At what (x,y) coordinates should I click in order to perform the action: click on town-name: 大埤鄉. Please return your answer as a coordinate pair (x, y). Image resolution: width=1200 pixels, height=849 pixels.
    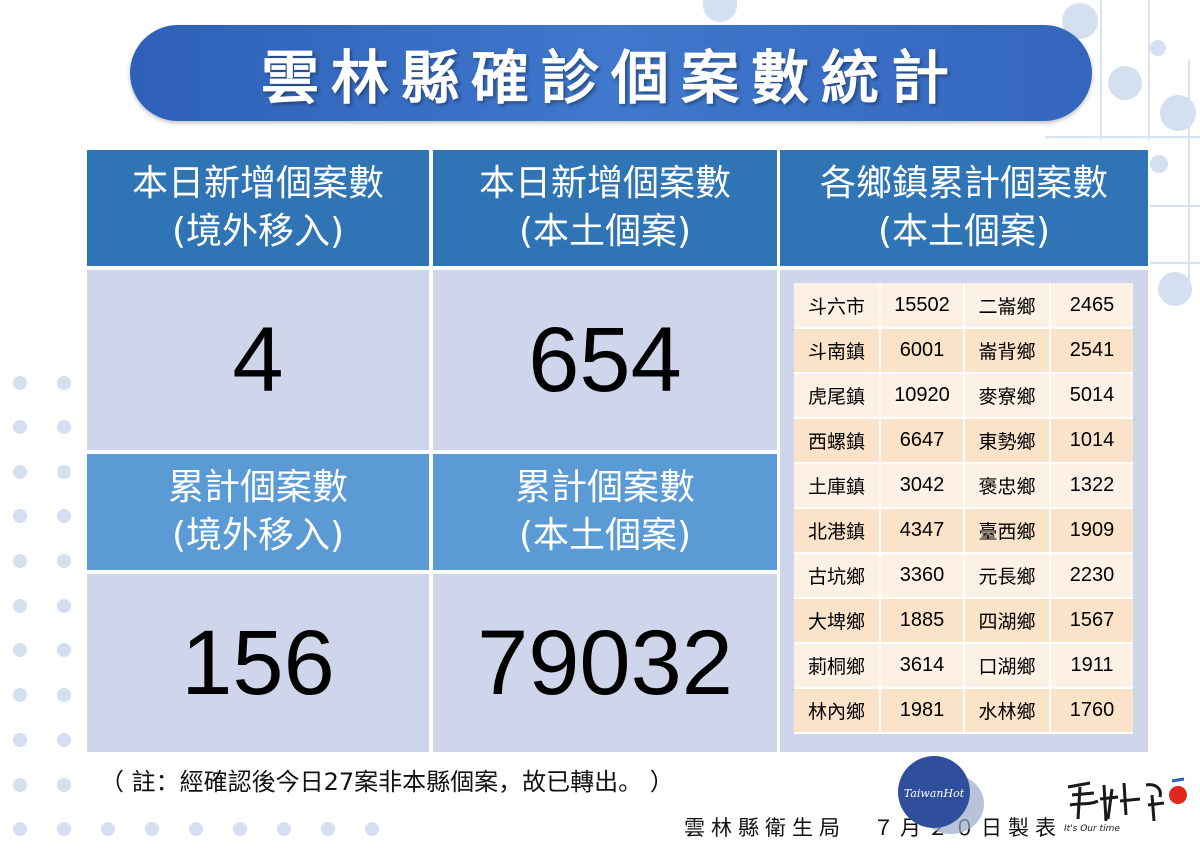
    Looking at the image, I should click on (837, 621).